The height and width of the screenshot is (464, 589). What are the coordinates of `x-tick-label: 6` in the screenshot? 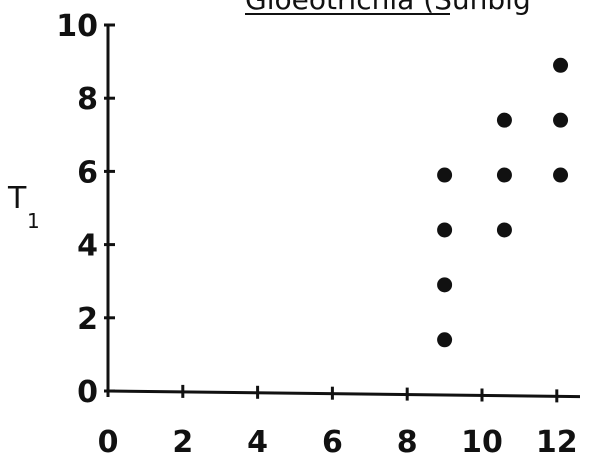 It's located at (332, 442).